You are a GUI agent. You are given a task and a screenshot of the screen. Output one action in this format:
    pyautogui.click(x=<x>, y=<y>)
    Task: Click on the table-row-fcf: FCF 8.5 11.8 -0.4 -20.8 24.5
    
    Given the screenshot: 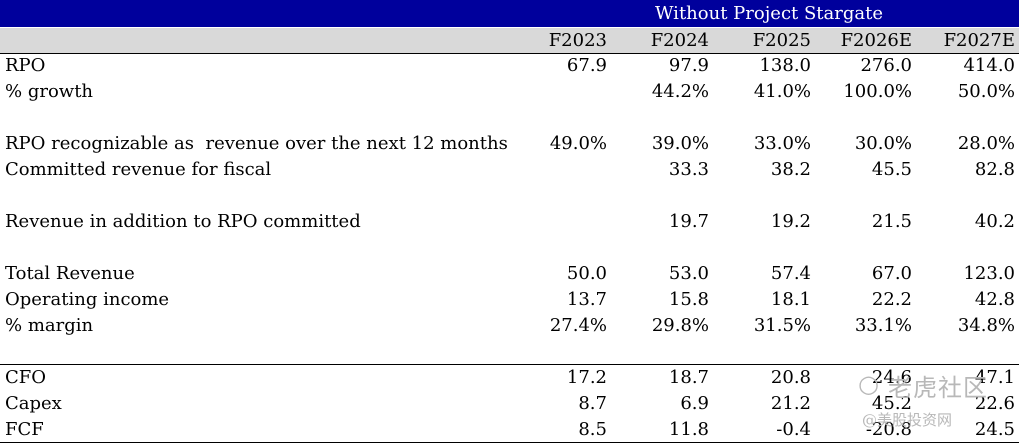 What is the action you would take?
    pyautogui.click(x=509, y=430)
    